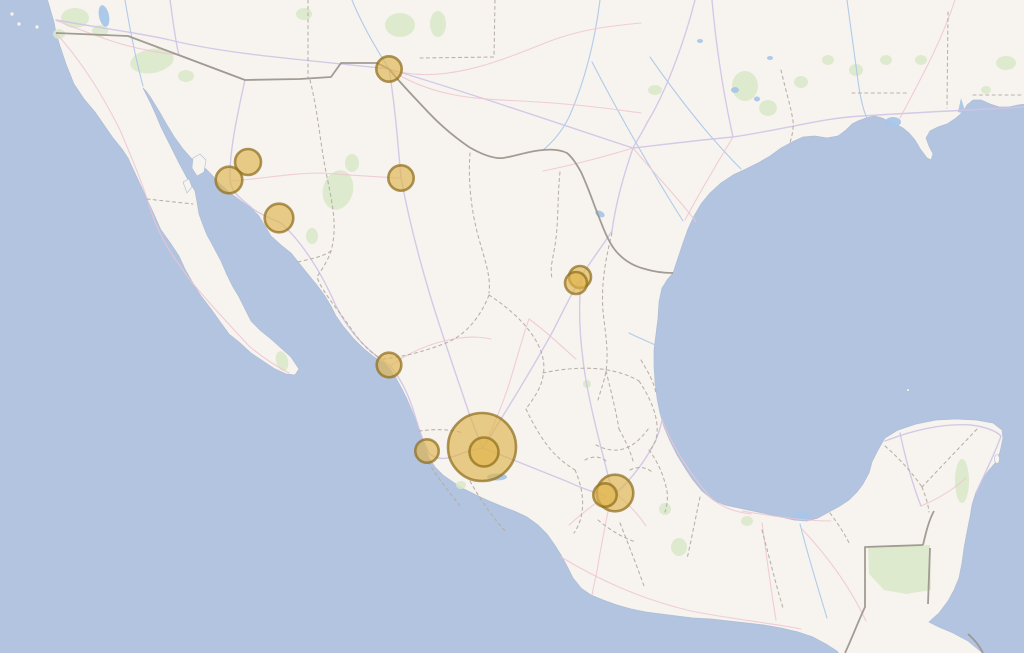 Image resolution: width=1024 pixels, height=653 pixels. I want to click on river-mississippi, so click(857, 59).